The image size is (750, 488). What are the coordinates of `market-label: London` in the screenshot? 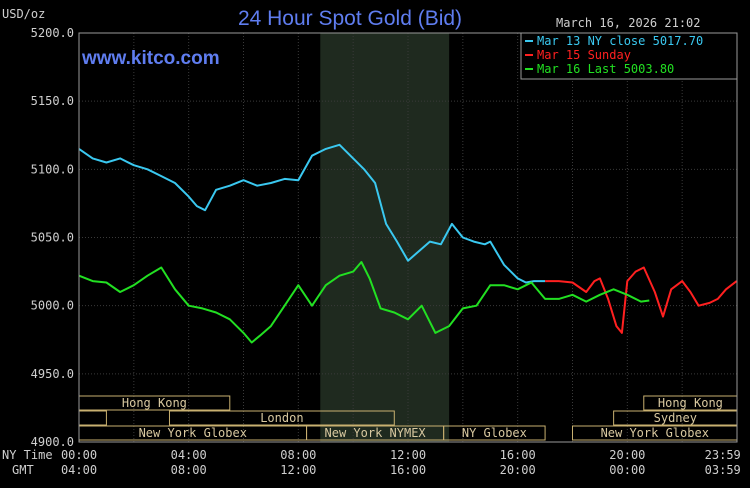 It's located at (281, 418).